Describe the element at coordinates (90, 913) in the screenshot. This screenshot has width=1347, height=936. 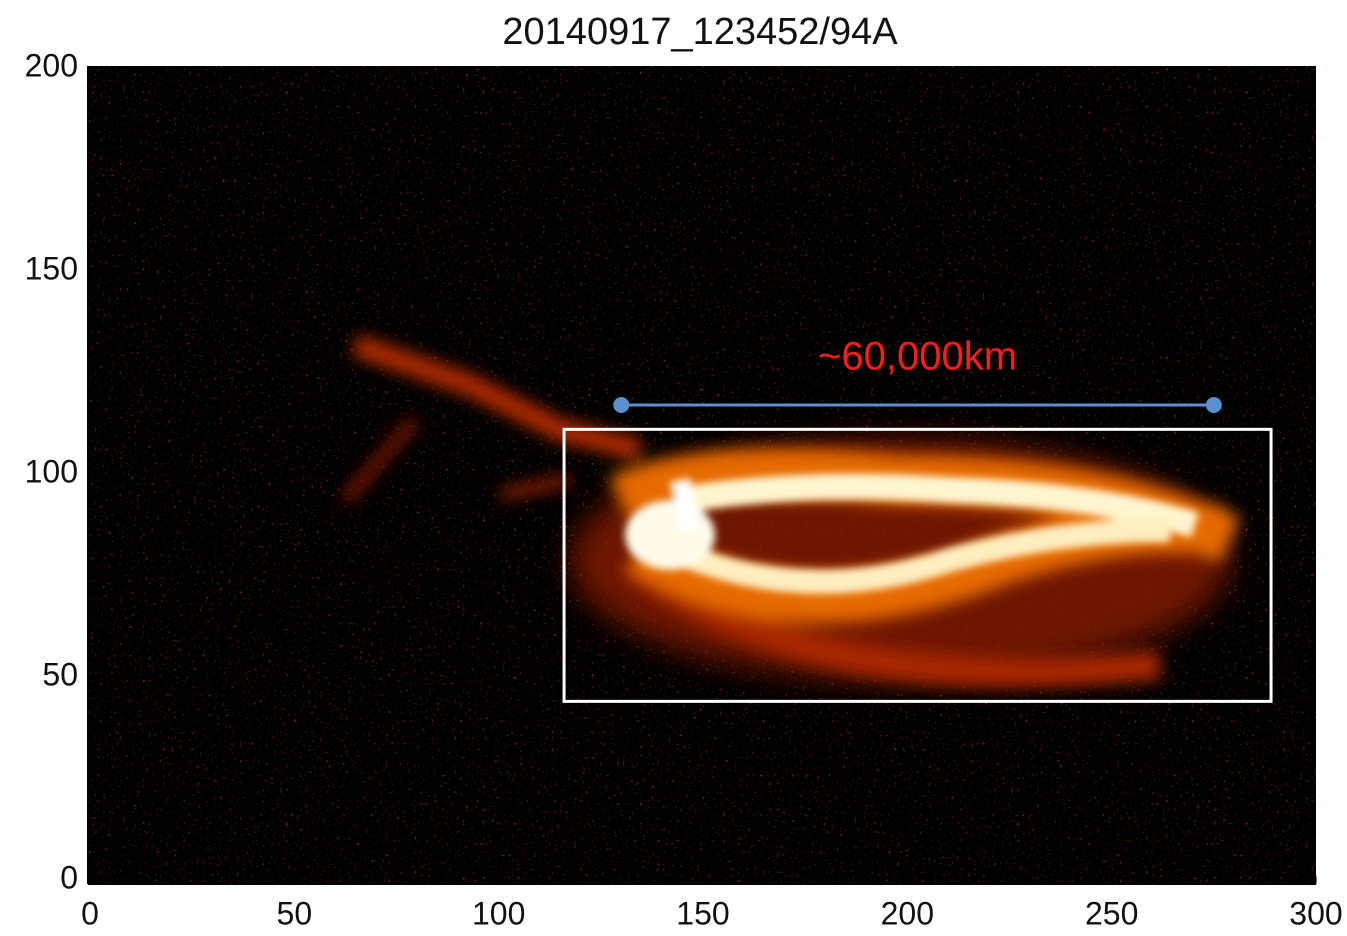
I see `x-tick-label: 0` at that location.